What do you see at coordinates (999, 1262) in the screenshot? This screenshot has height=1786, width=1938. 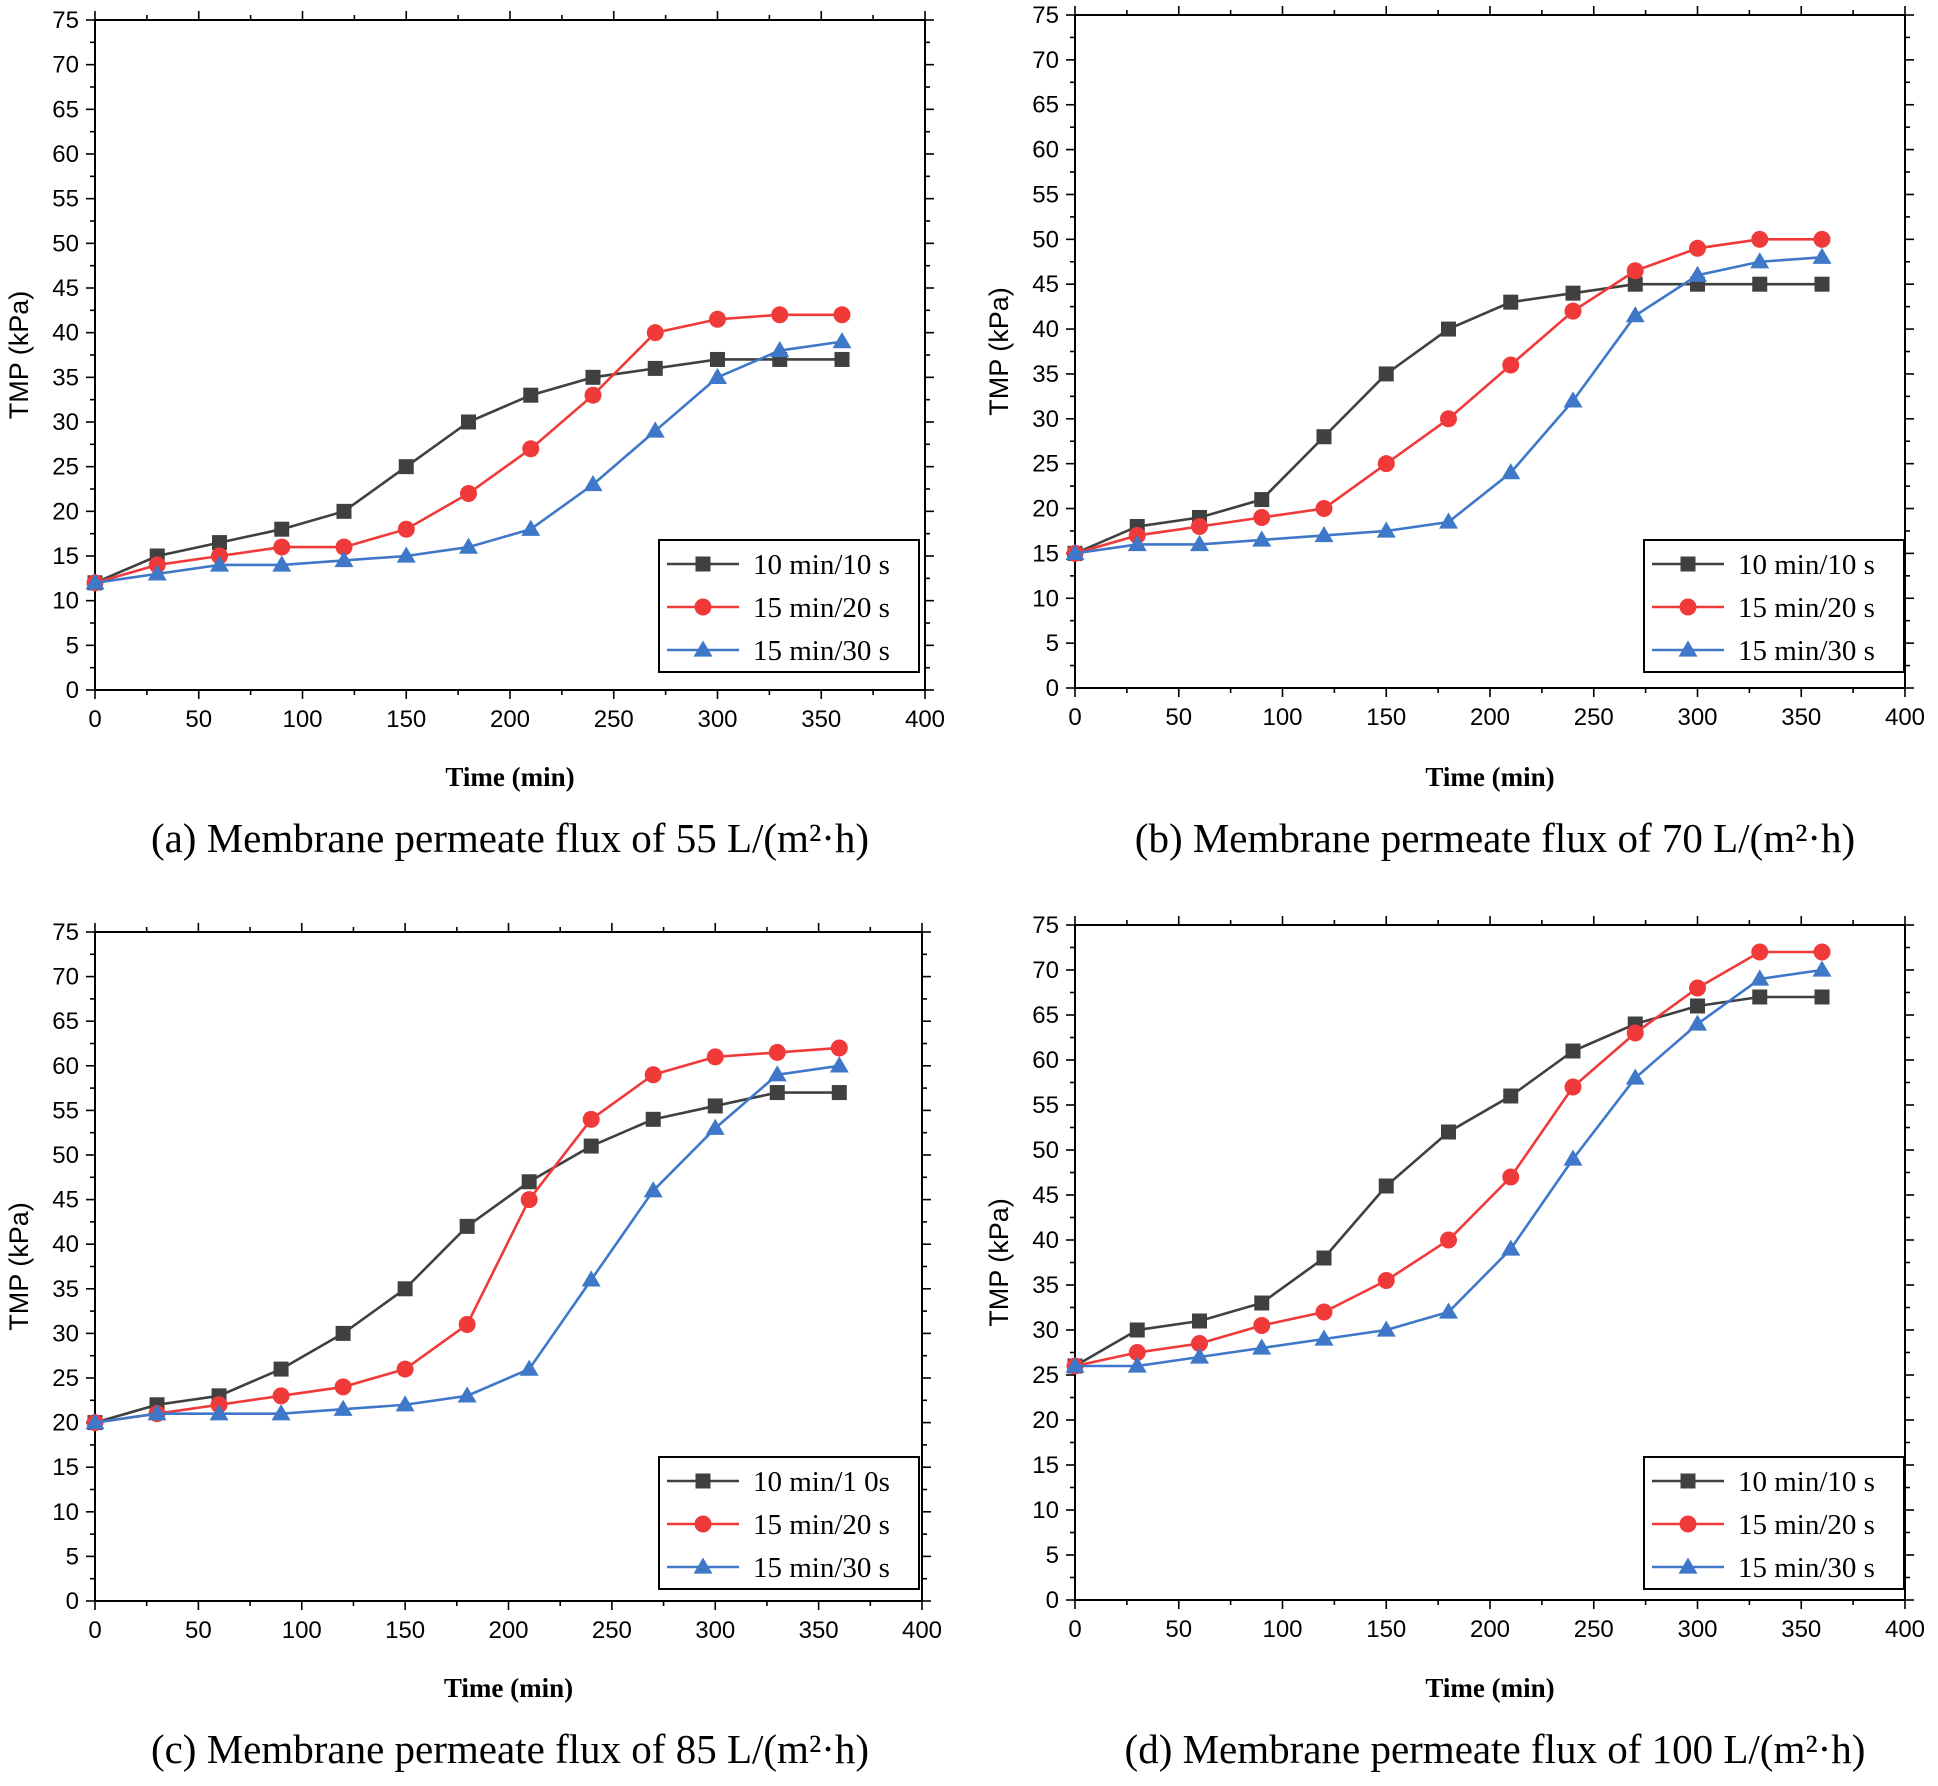 I see `y-axis-label: TMP (kPa)` at bounding box center [999, 1262].